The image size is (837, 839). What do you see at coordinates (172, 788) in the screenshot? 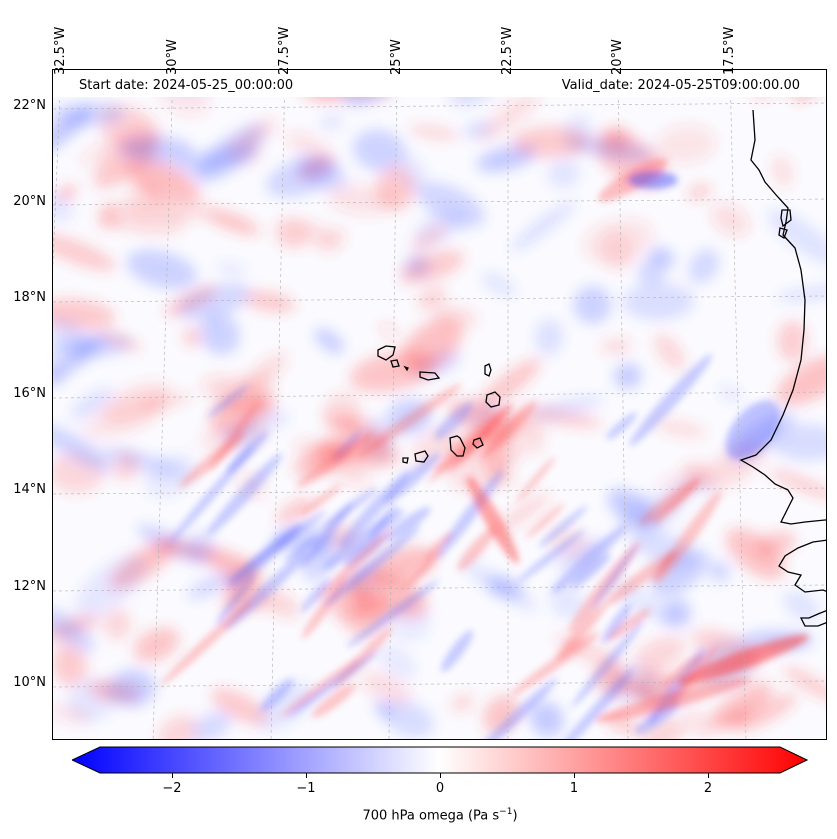
I see `cb-tick-label: −2` at bounding box center [172, 788].